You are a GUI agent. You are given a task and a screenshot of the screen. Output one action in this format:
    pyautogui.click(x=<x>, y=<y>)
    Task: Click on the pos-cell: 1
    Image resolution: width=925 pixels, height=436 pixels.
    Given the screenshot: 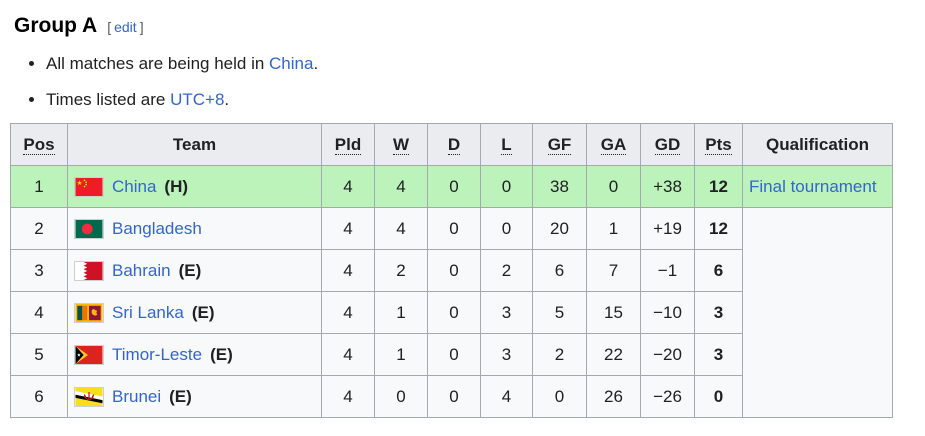 What is the action you would take?
    pyautogui.click(x=39, y=187)
    